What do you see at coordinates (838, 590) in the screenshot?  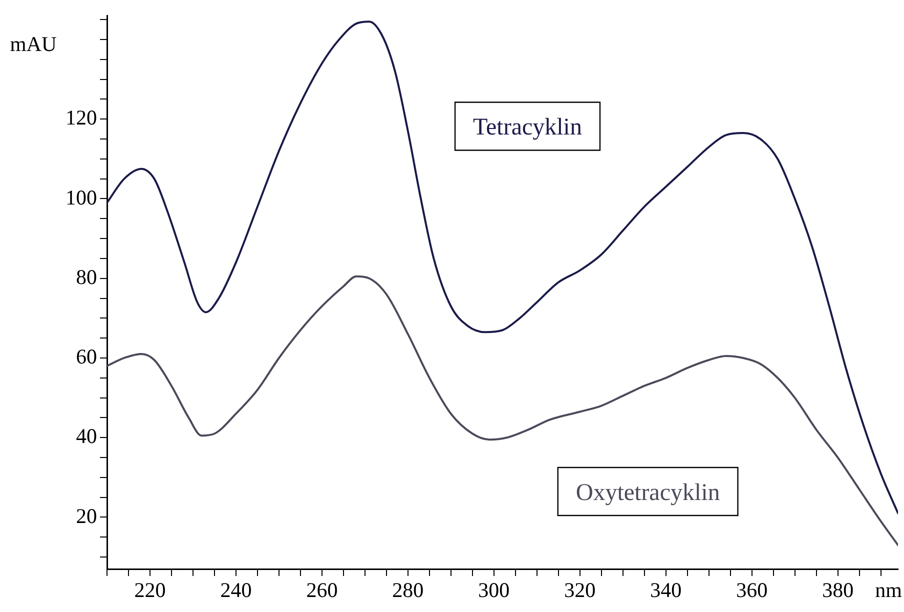 I see `x-tick-label: 380` at bounding box center [838, 590].